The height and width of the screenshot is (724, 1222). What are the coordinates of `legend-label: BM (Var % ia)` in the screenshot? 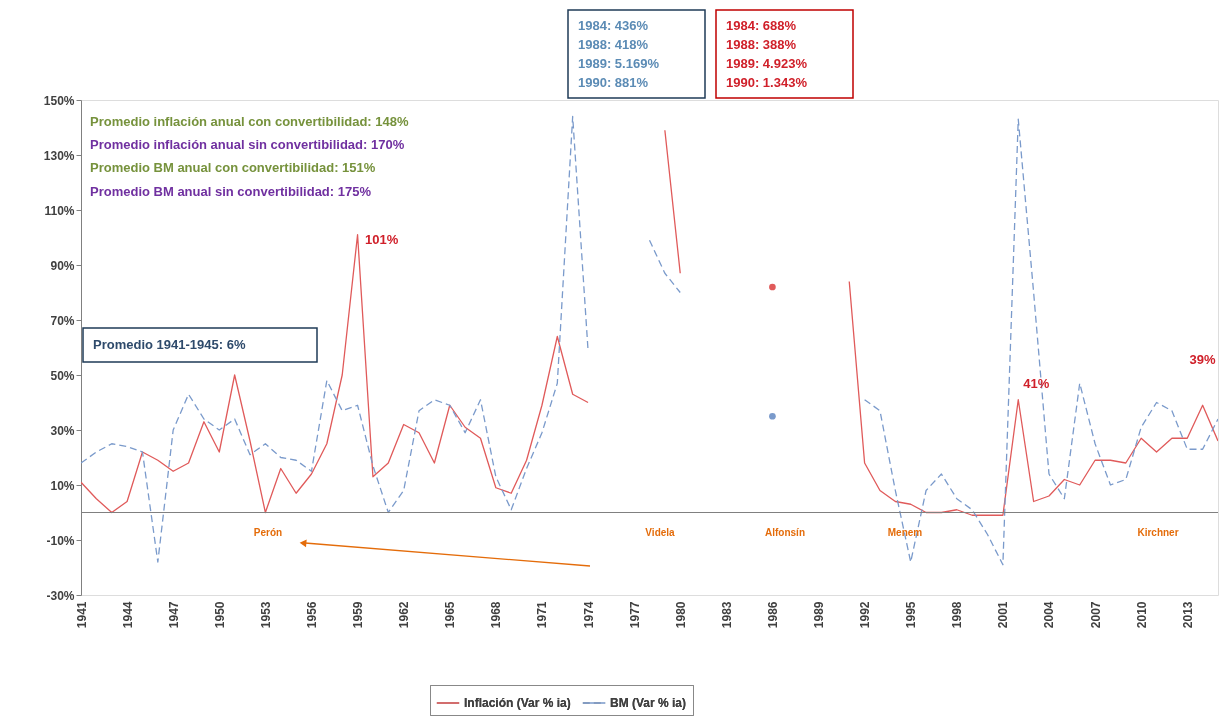 It's located at (648, 703).